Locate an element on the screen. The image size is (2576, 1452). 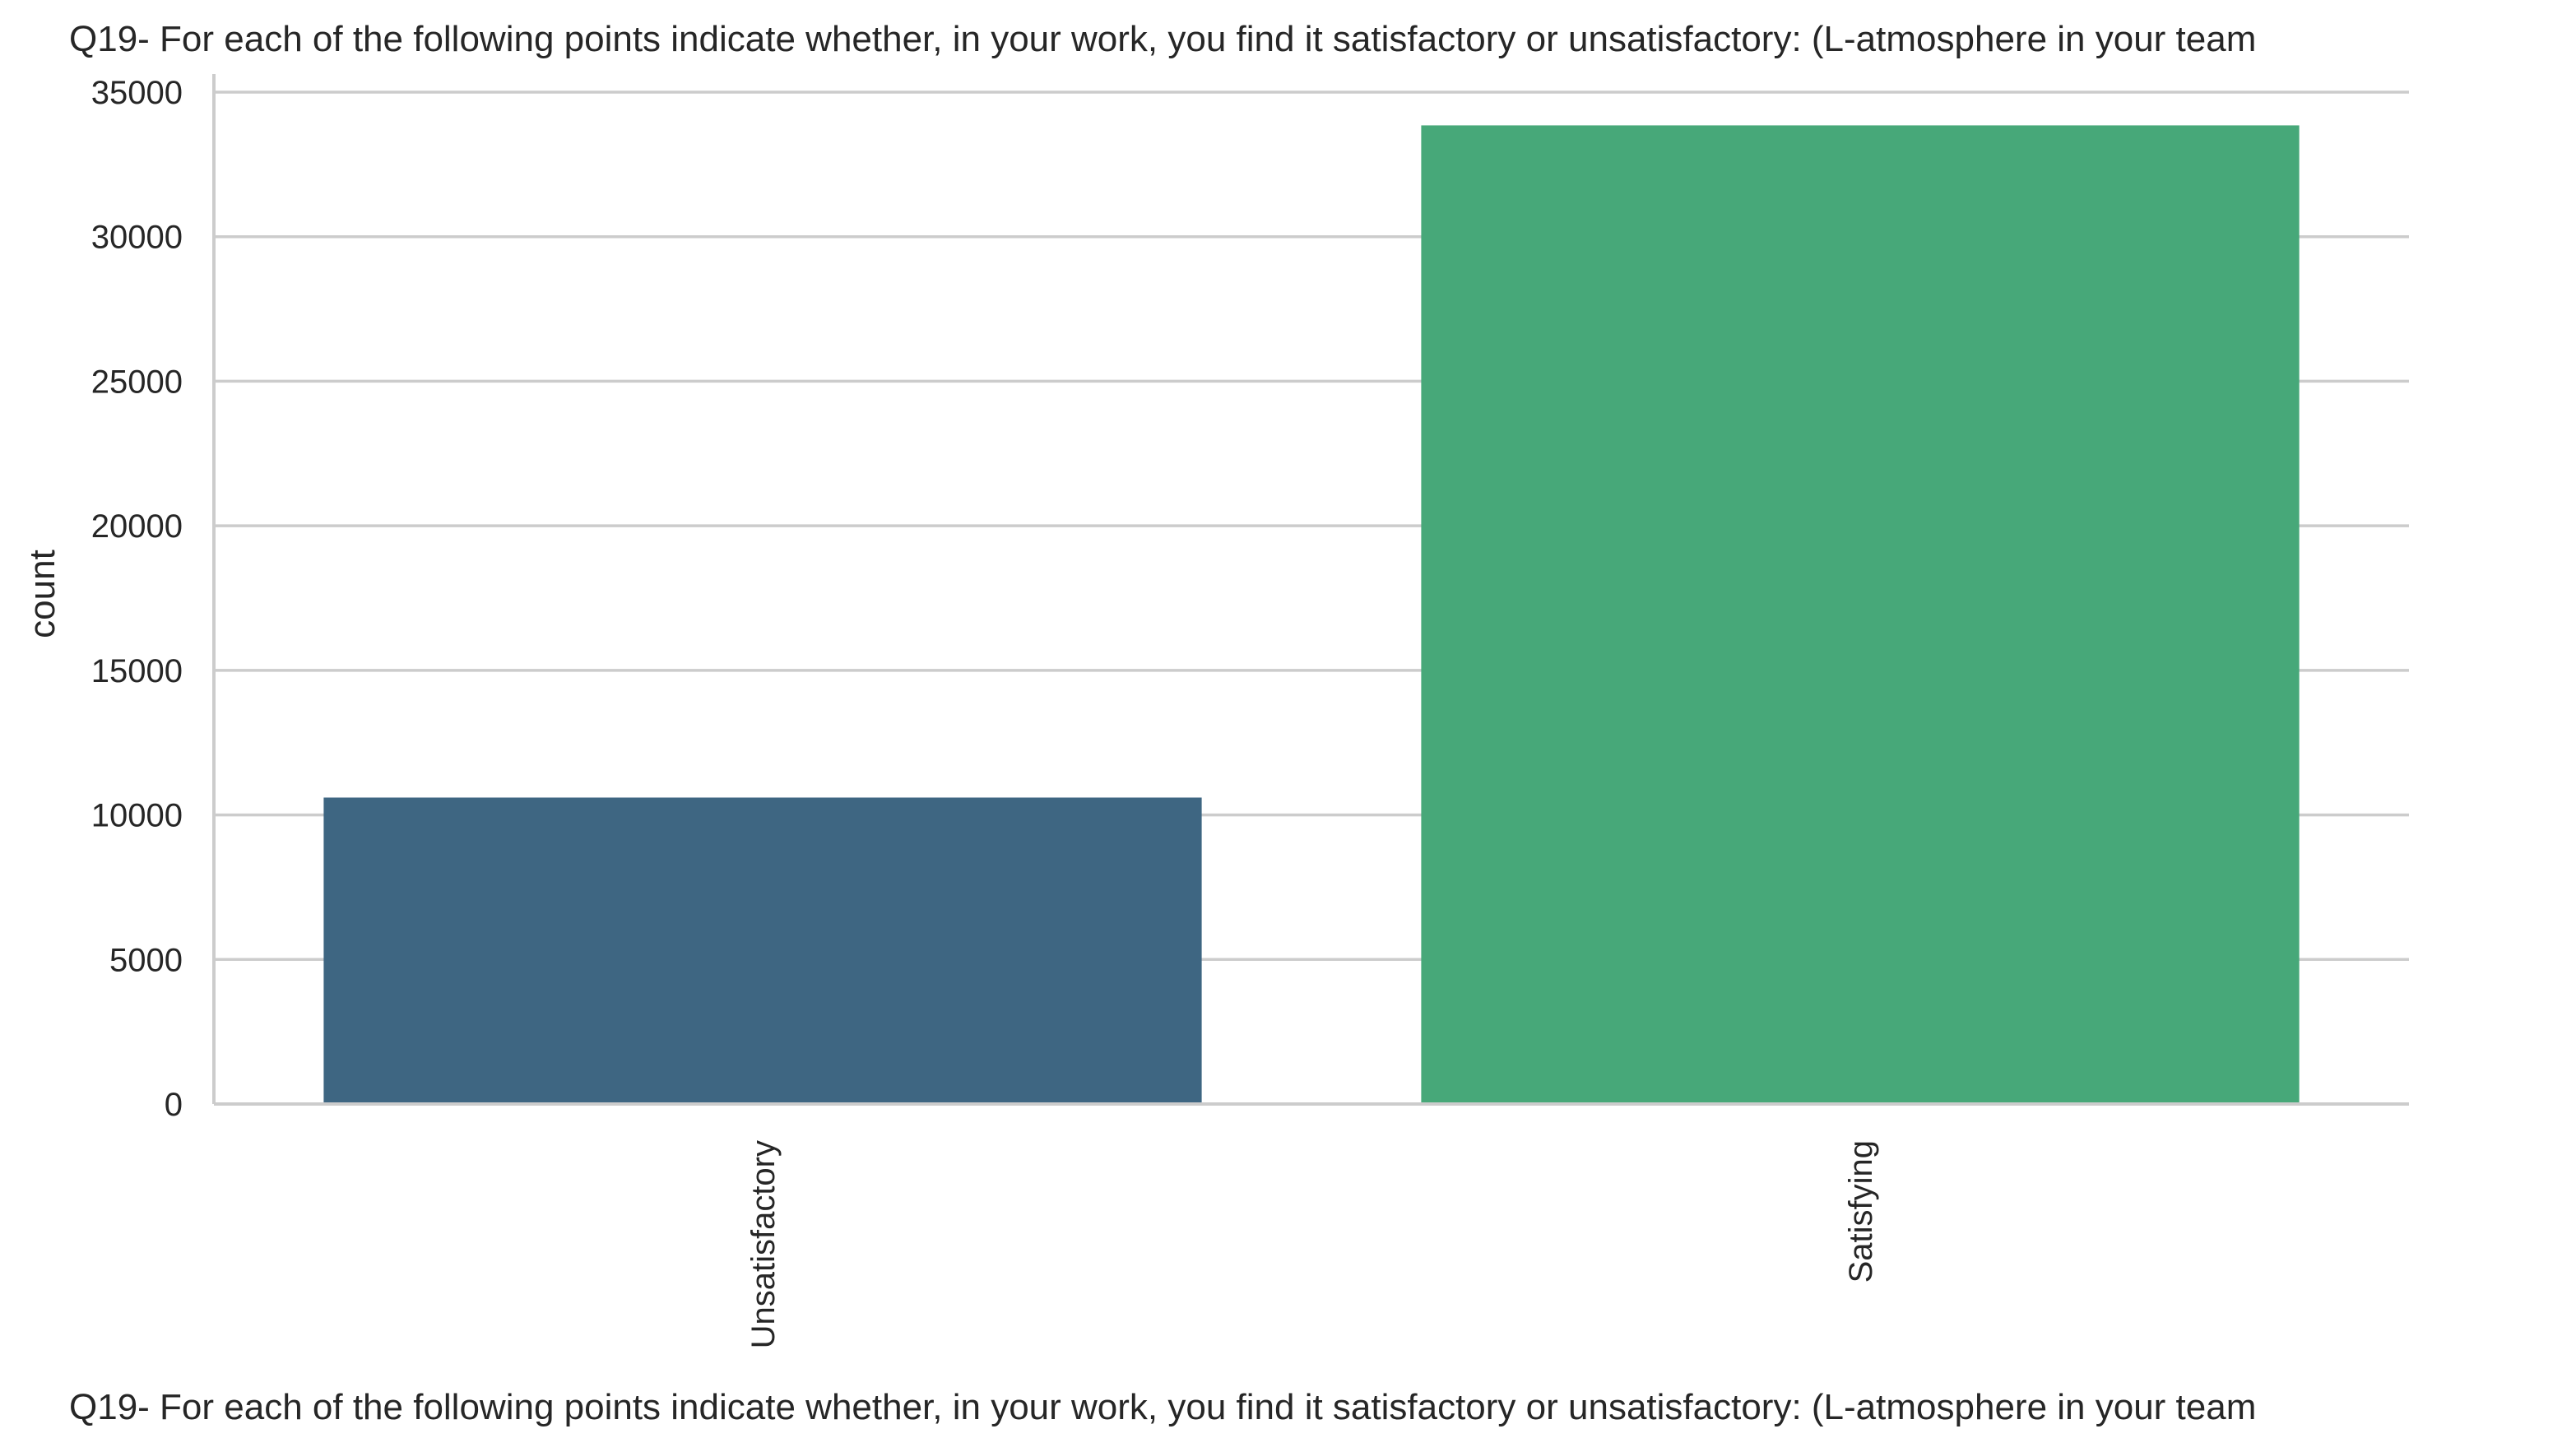
y-tick-label: 0 is located at coordinates (174, 1105).